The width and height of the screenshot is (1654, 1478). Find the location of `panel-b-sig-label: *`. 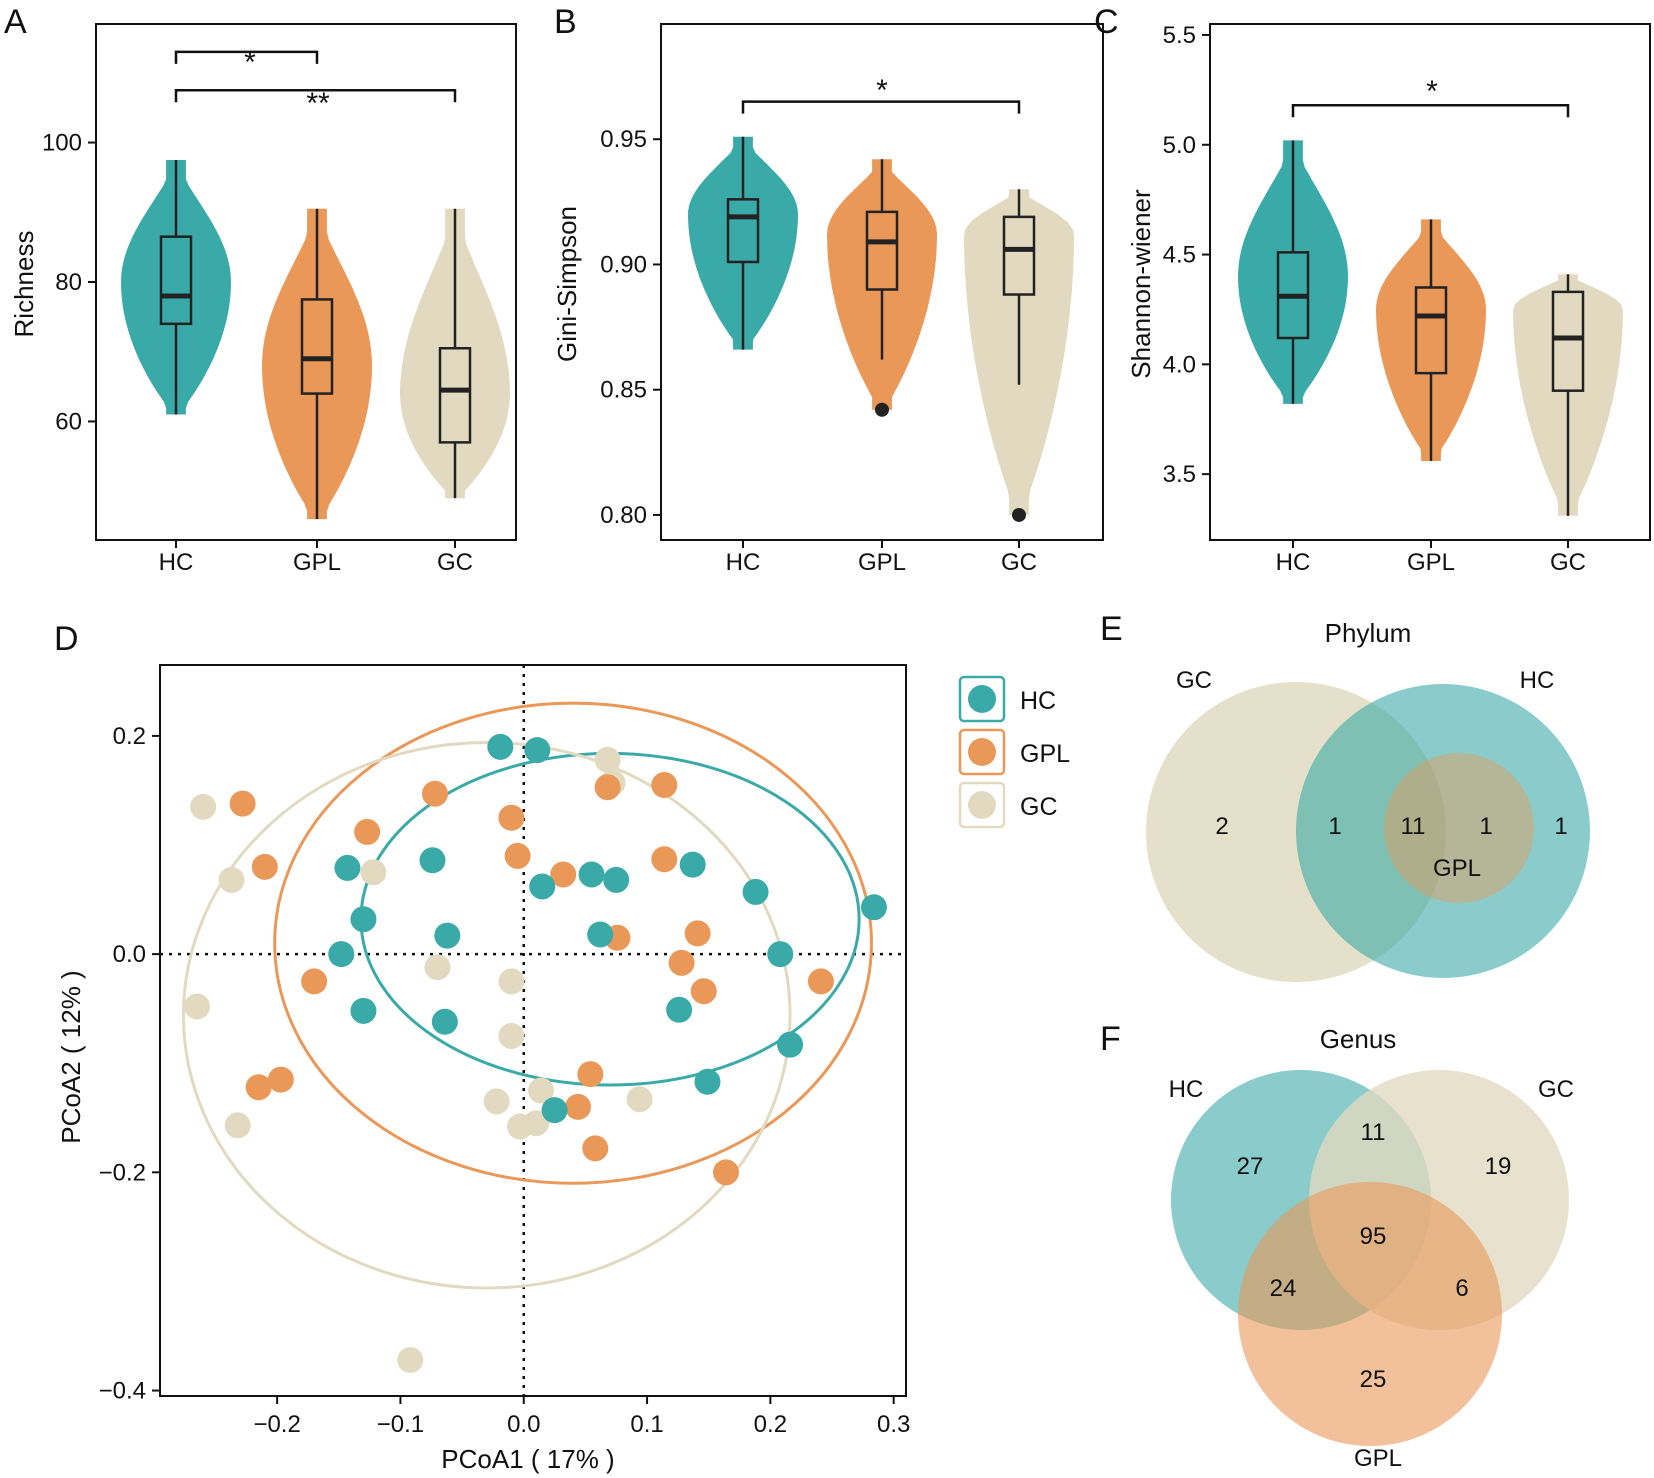

panel-b-sig-label: * is located at coordinates (882, 90).